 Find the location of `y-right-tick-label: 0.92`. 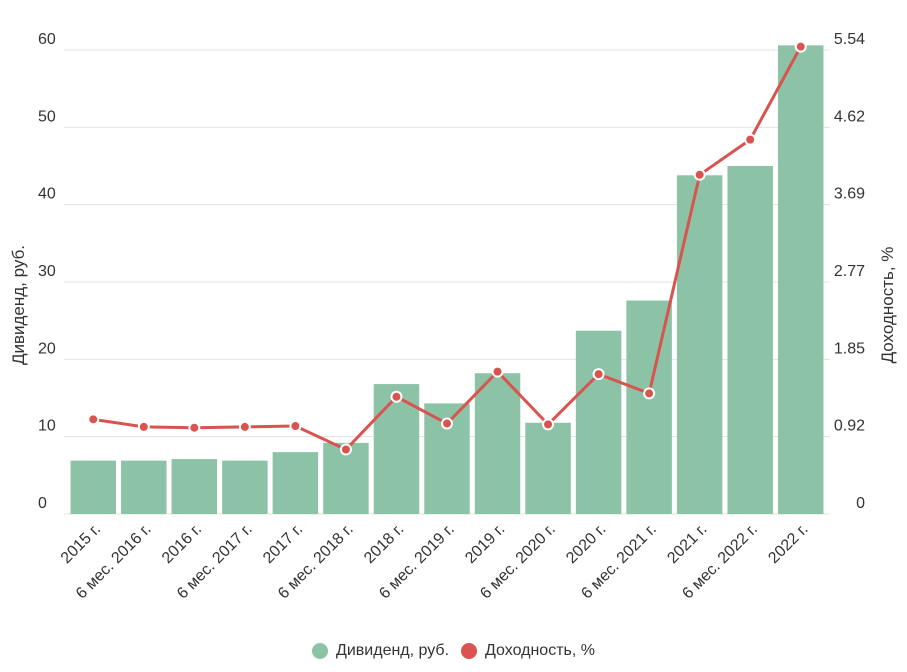

y-right-tick-label: 0.92 is located at coordinates (849, 426).